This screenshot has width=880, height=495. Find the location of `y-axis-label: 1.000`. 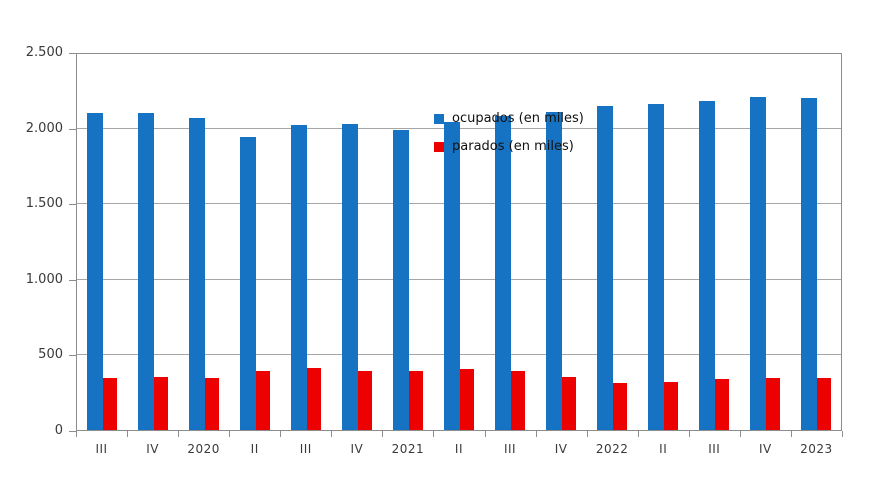

y-axis-label: 1.000 is located at coordinates (44, 279).